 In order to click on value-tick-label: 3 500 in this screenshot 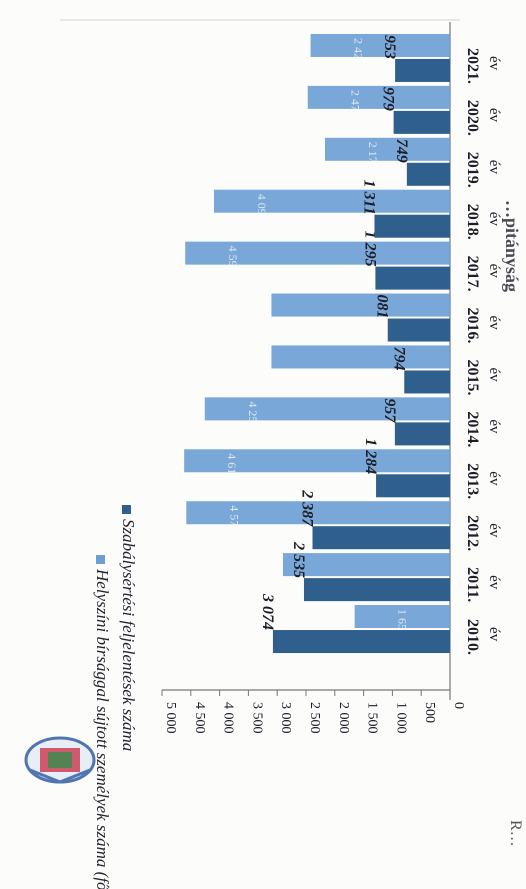, I will do `click(256, 718)`.